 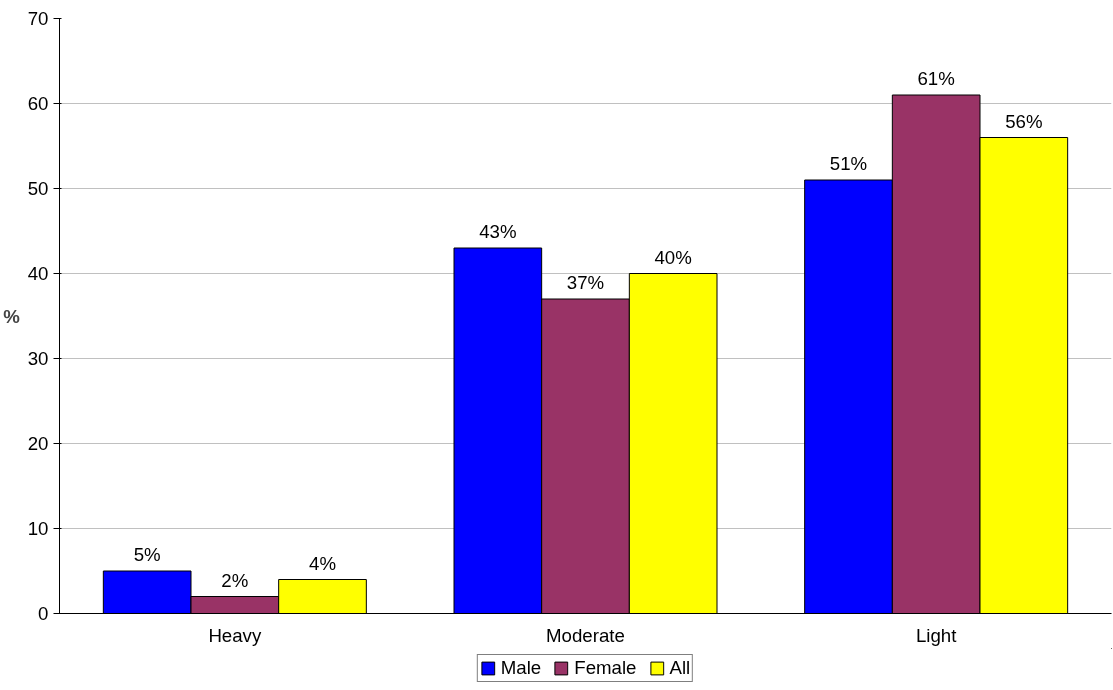 I want to click on y-tick-label: 70, so click(x=38, y=18).